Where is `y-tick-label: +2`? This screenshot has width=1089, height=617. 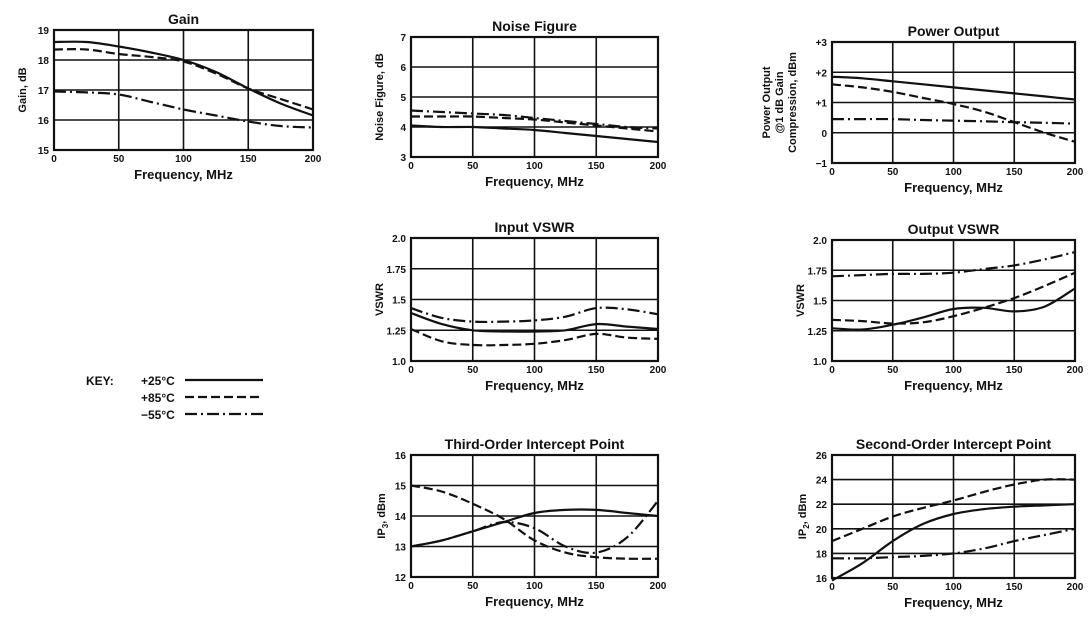
y-tick-label: +2 is located at coordinates (822, 73).